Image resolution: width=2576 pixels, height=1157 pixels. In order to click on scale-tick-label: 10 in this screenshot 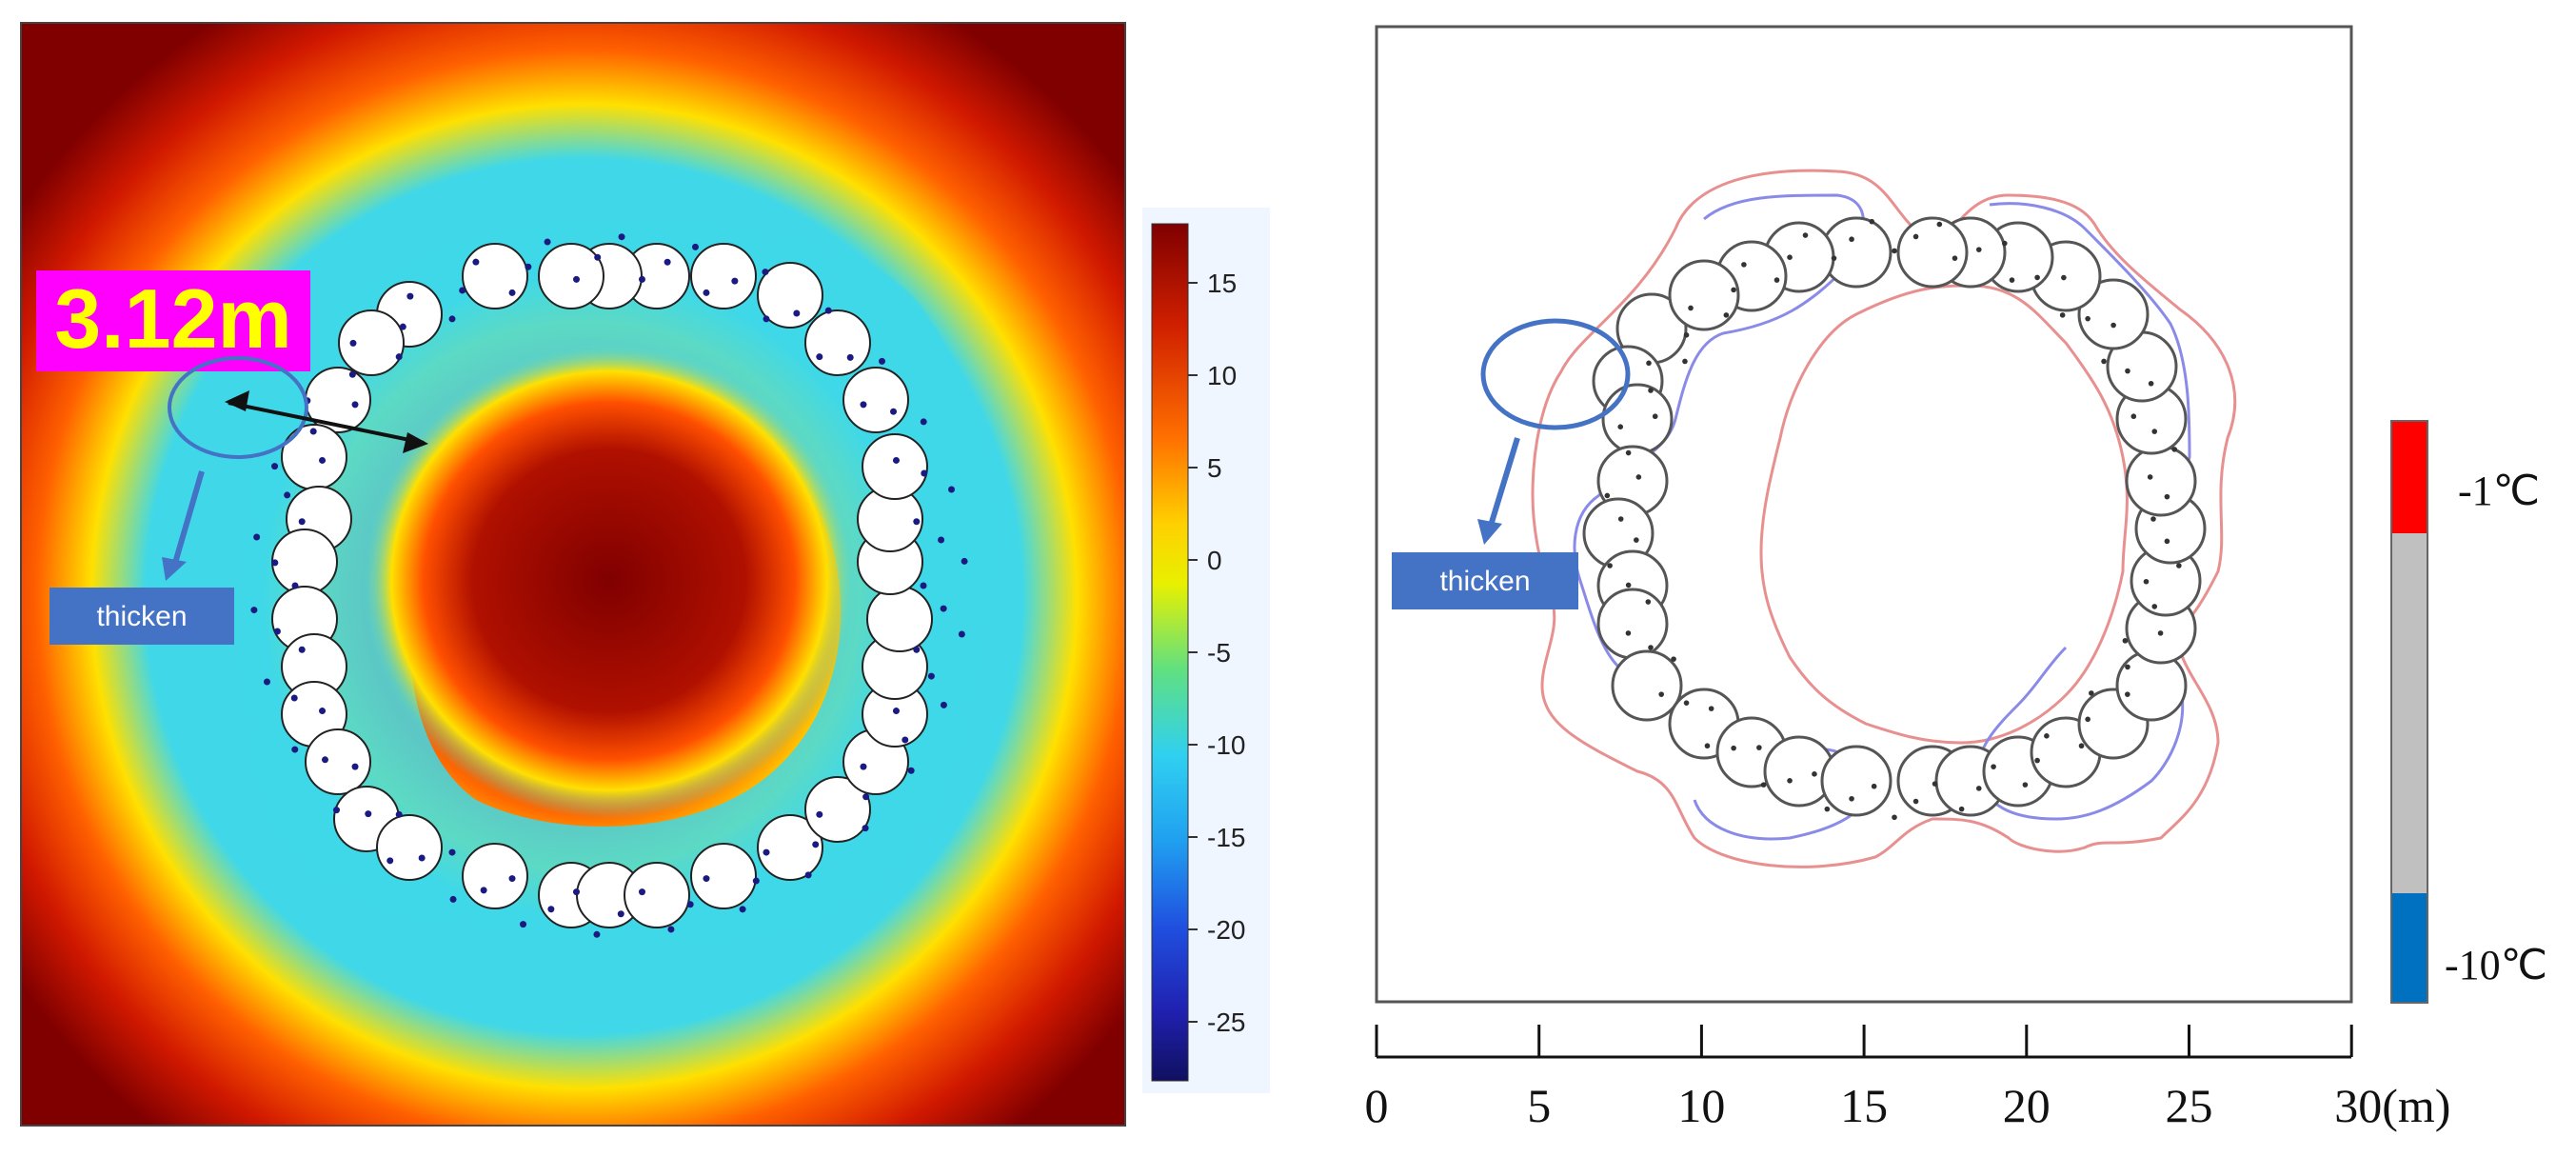, I will do `click(1701, 1105)`.